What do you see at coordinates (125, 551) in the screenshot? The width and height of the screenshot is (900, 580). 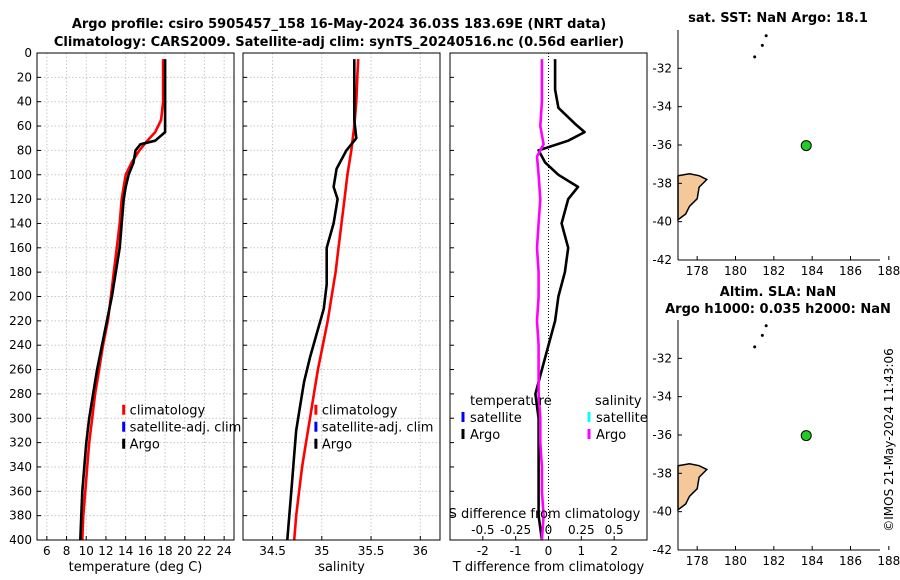 I see `x-tick-label: 14` at bounding box center [125, 551].